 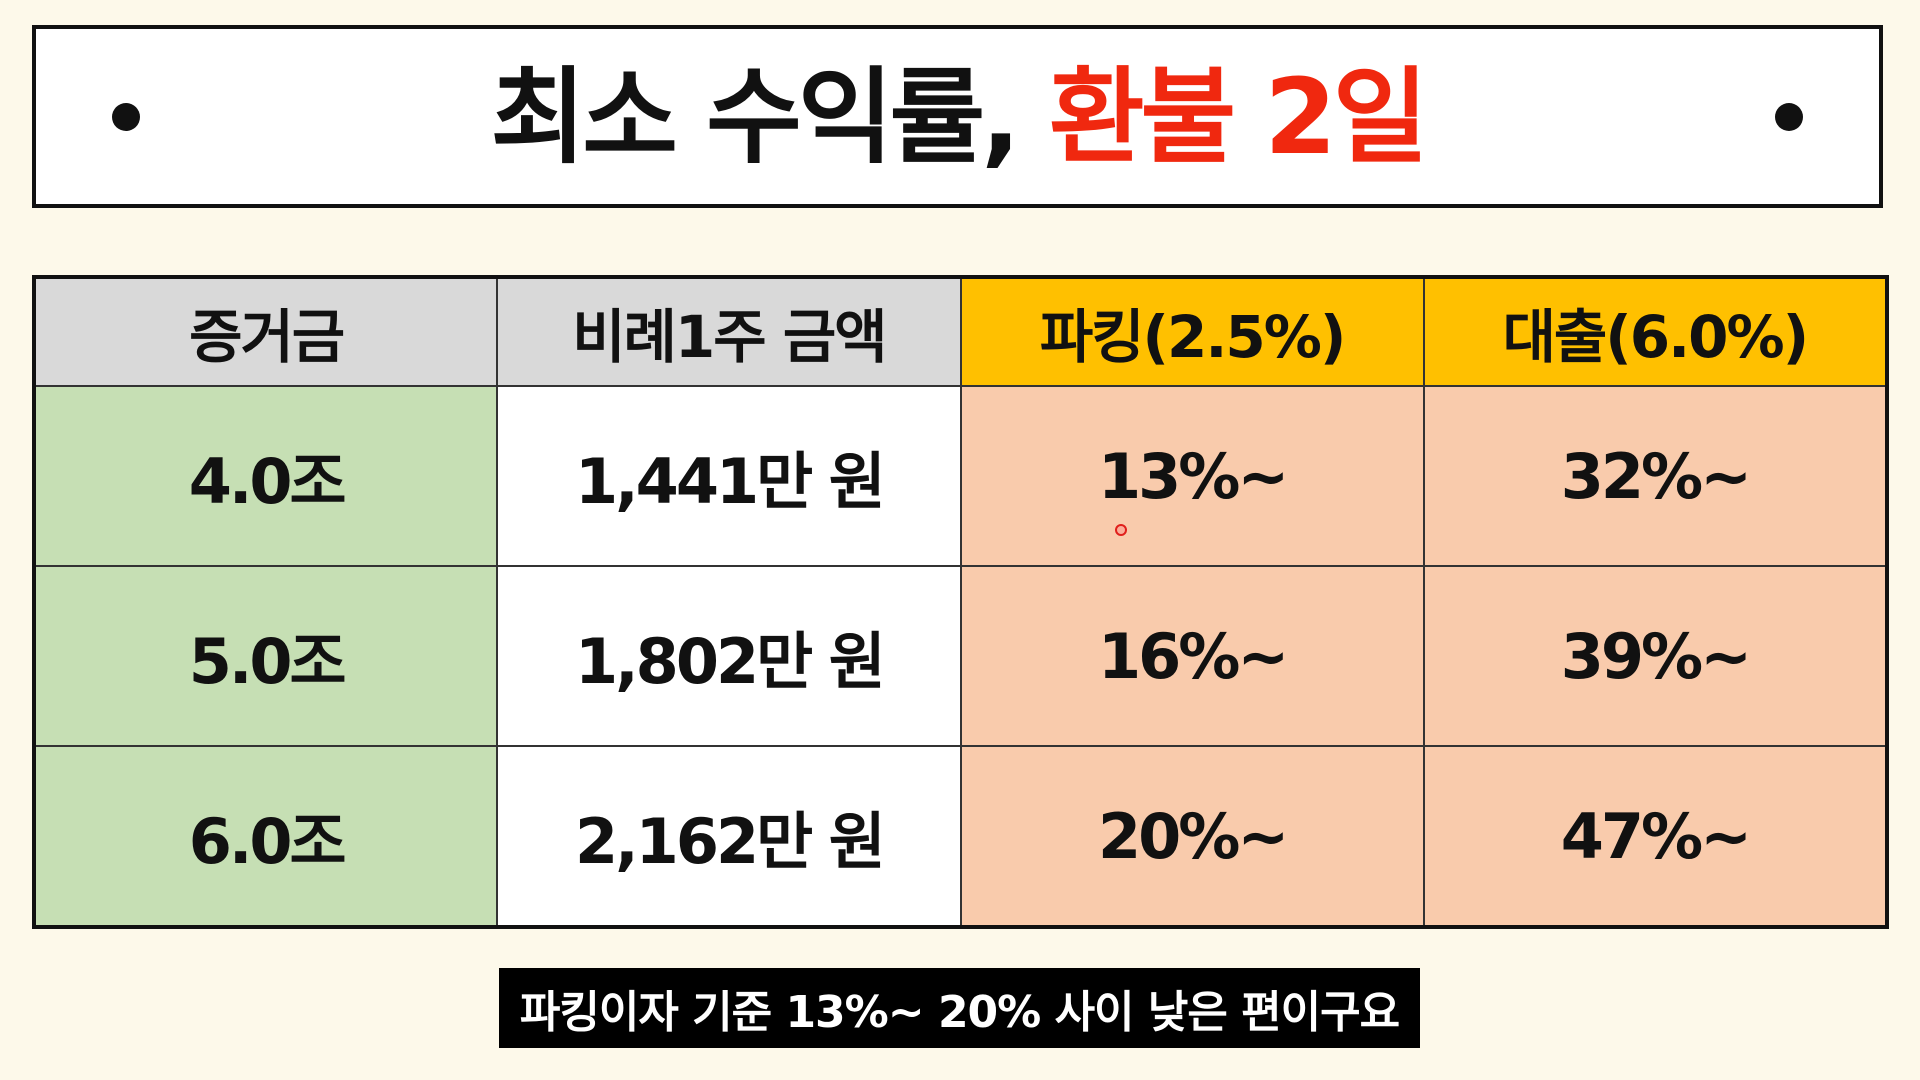 I want to click on title-accent: 환불 2일, so click(x=1238, y=116).